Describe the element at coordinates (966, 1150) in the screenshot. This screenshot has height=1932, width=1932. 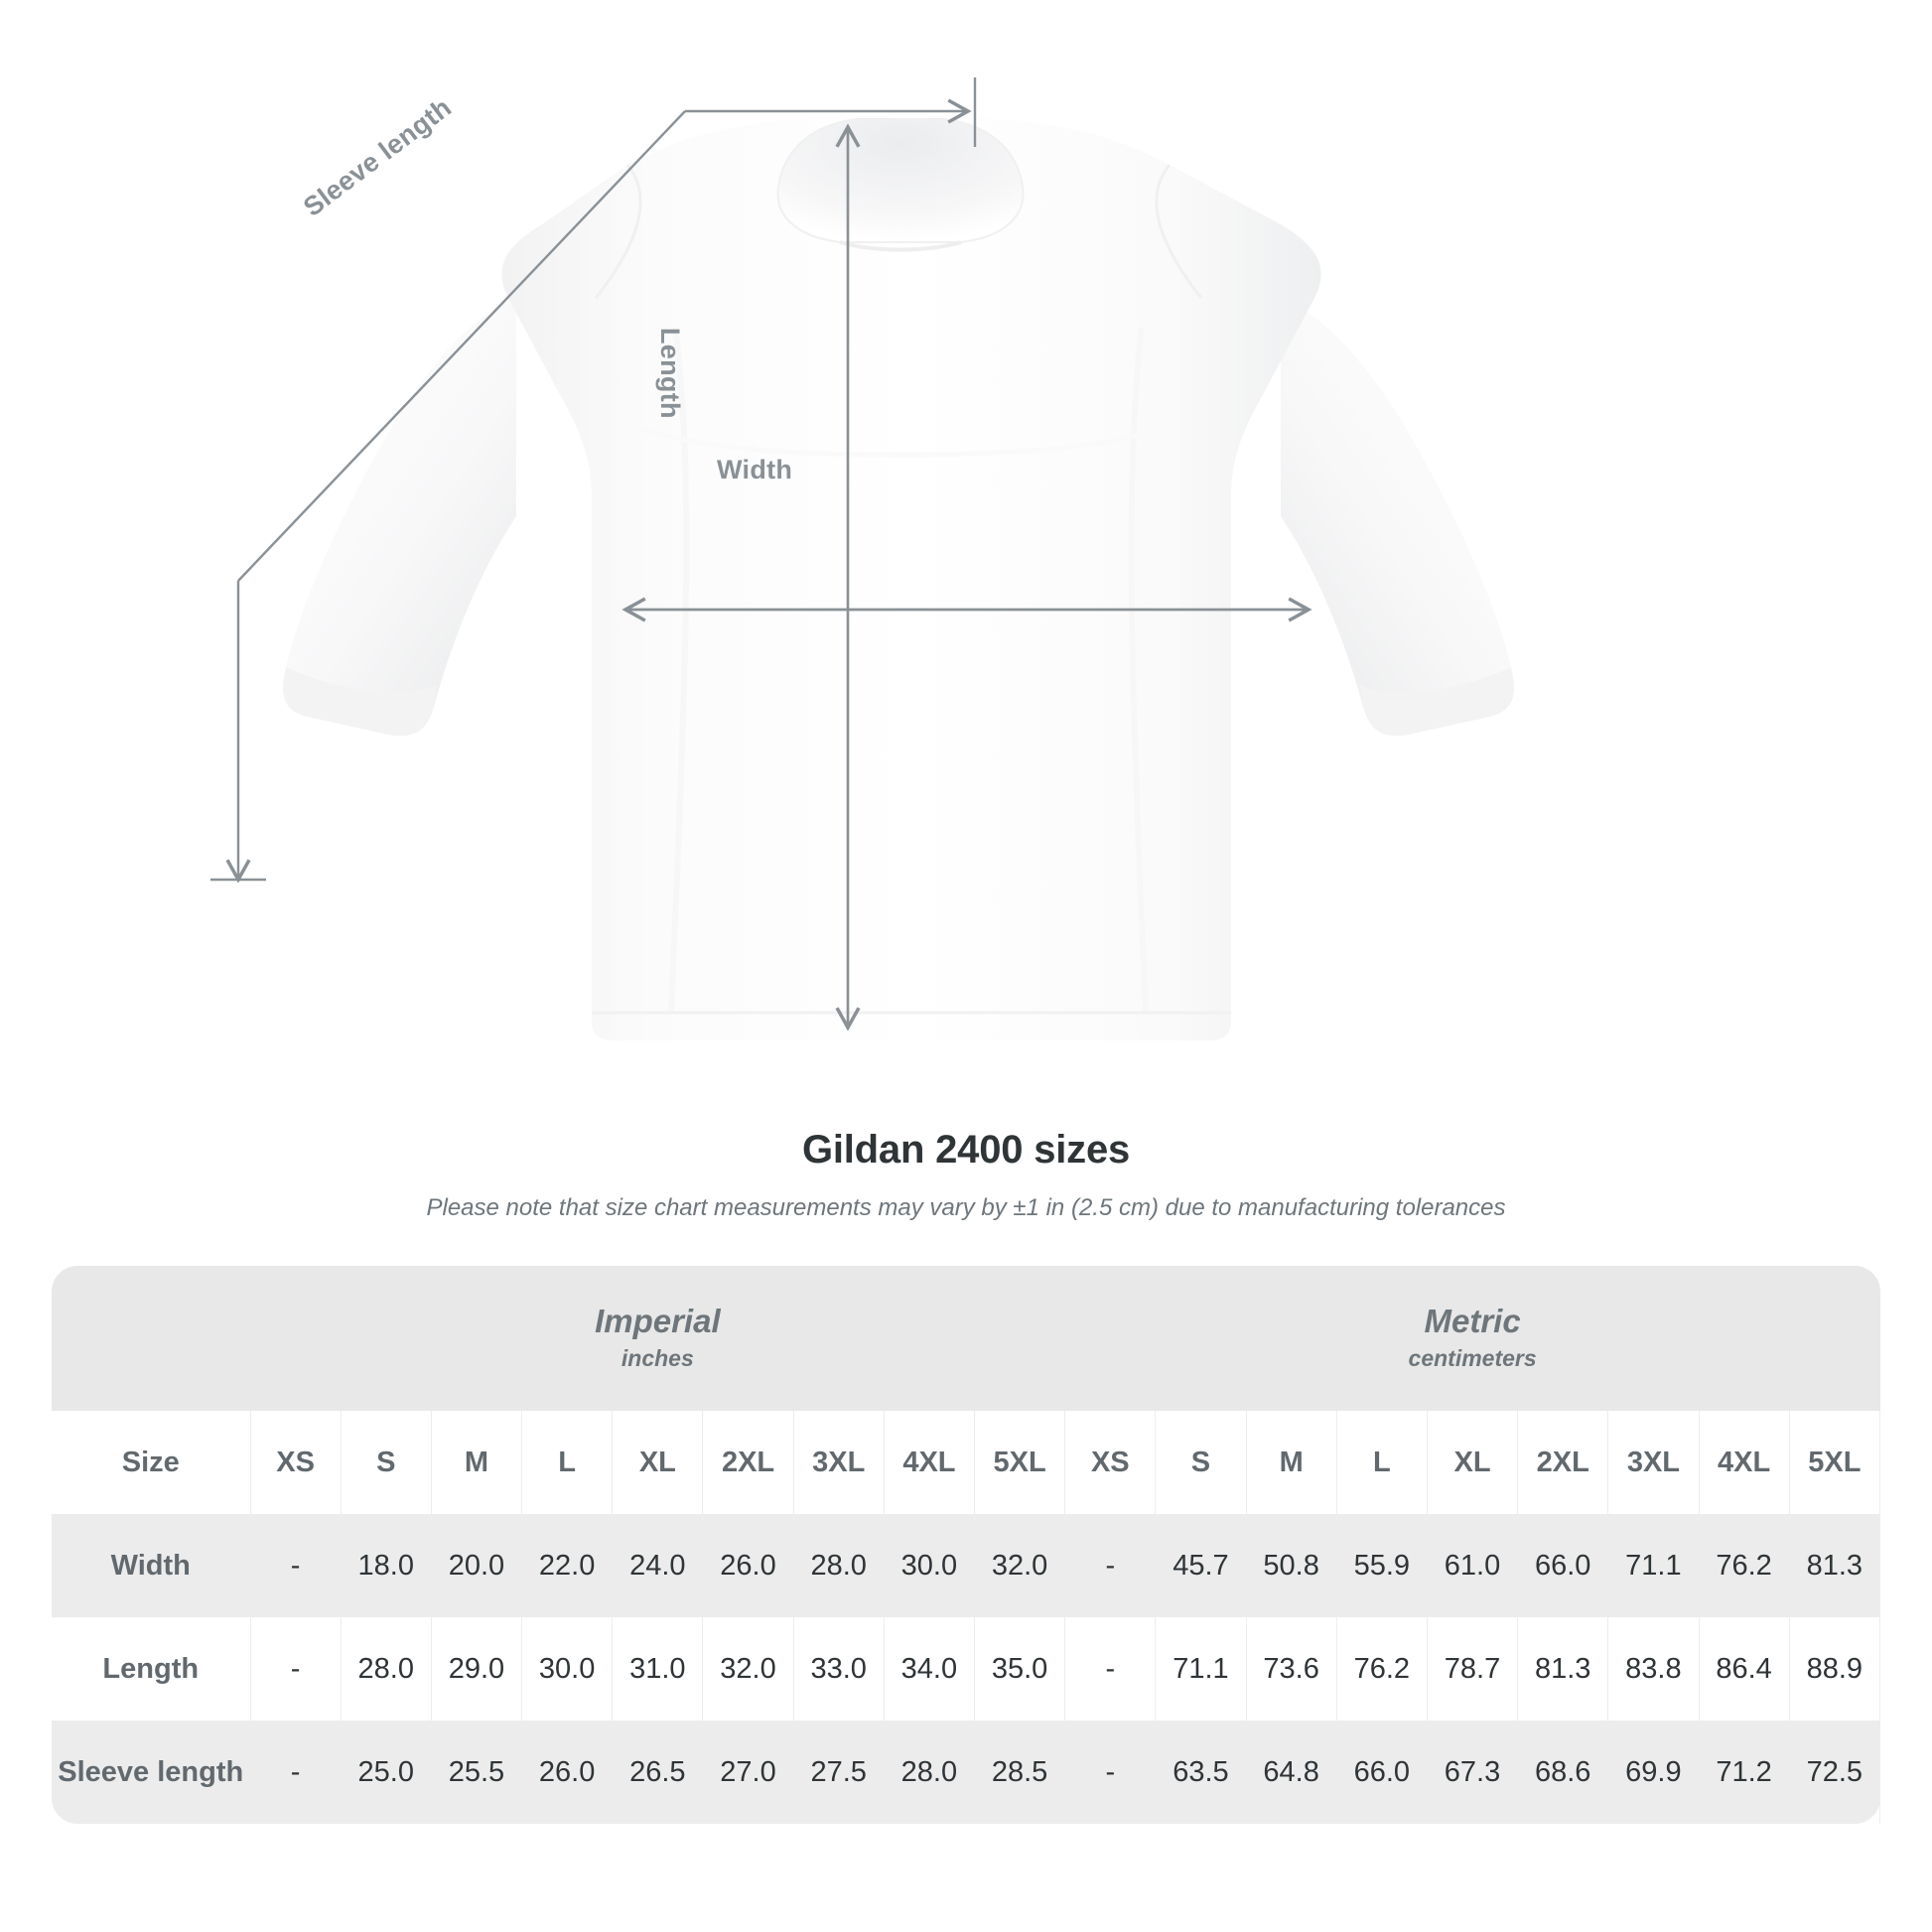
I see `page-title: Gildan 2400 sizes` at that location.